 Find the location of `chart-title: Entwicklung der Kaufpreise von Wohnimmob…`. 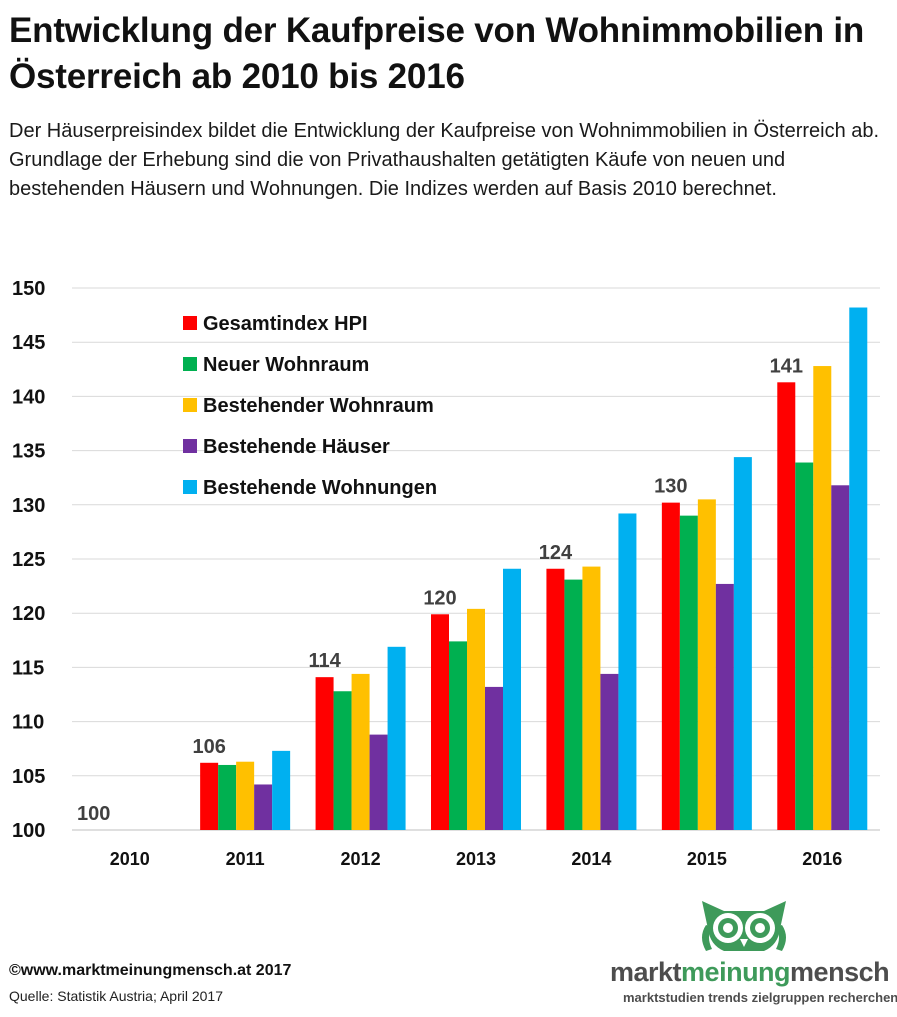

chart-title: Entwicklung der Kaufpreise von Wohnimmob… is located at coordinates (437, 53).